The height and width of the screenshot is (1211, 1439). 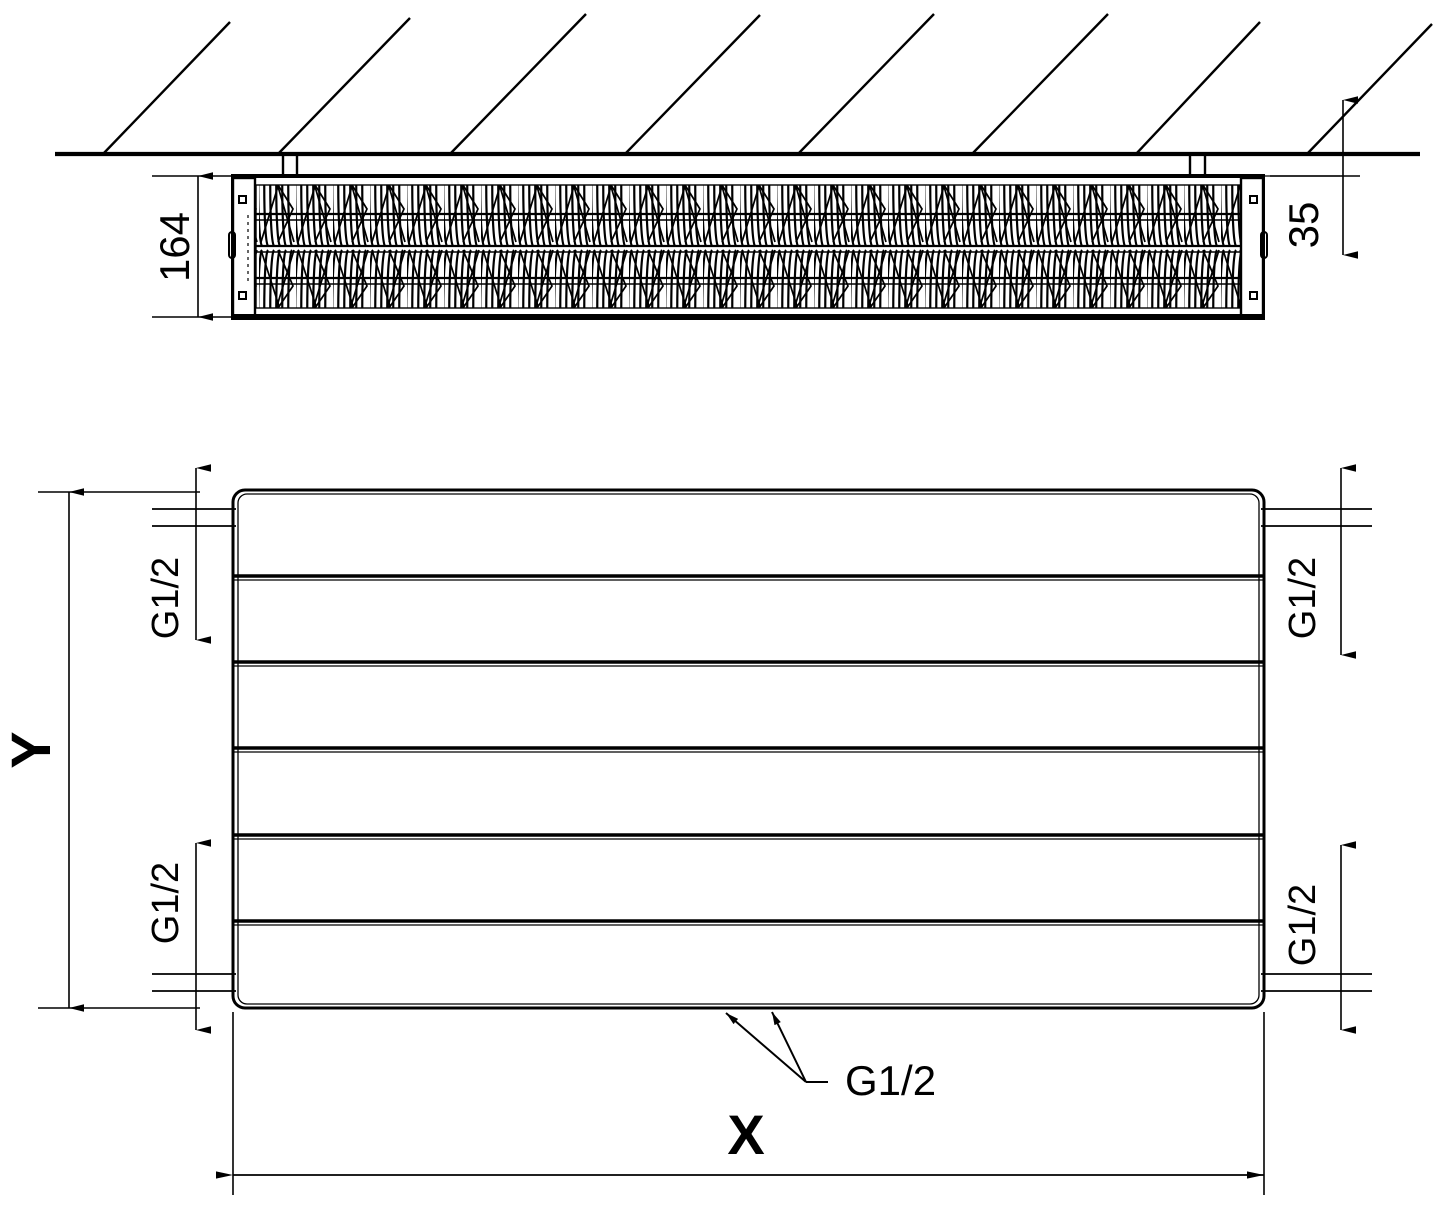 What do you see at coordinates (194, 982) in the screenshot?
I see `pipe-stub-bottom-left` at bounding box center [194, 982].